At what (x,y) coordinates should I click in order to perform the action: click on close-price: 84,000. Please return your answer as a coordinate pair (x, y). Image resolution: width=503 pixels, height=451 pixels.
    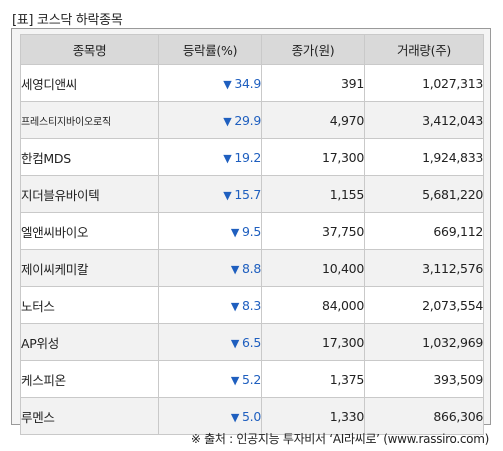
    Looking at the image, I should click on (313, 305).